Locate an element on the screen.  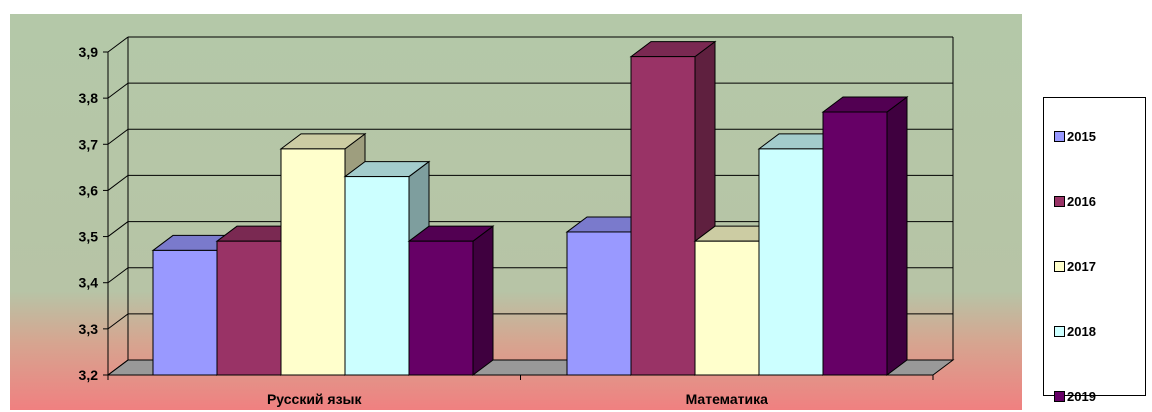
legend-item-2019: 2019 is located at coordinates (1075, 396).